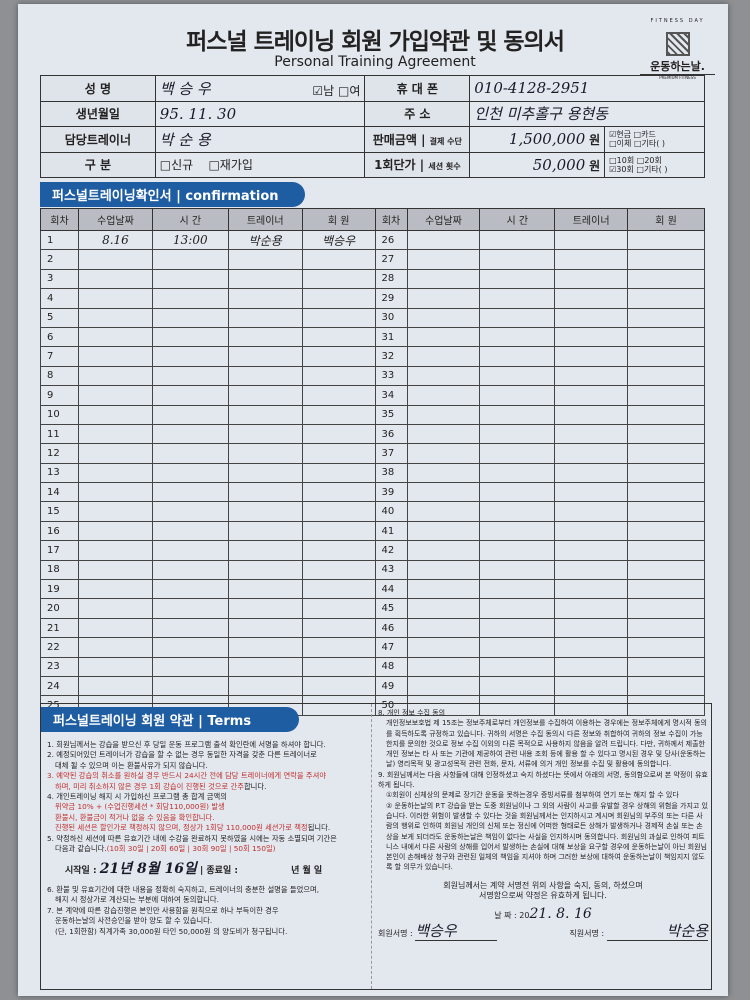 The image size is (750, 1000). What do you see at coordinates (323, 90) in the screenshot?
I see `gender-male-checkbox: ☑남` at bounding box center [323, 90].